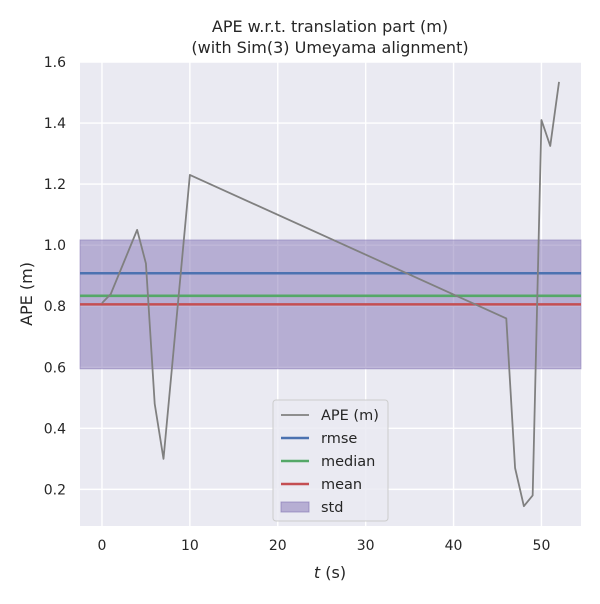 The height and width of the screenshot is (604, 600). Describe the element at coordinates (333, 572) in the screenshot. I see `x-axis-label-unit: (s)` at that location.